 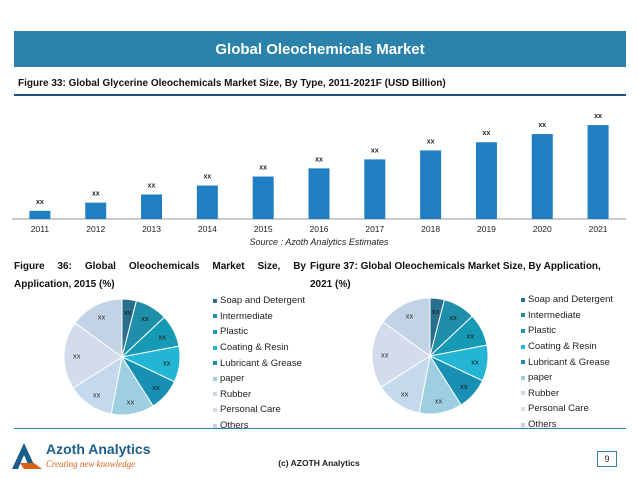 I want to click on bar-2014, so click(x=207, y=202).